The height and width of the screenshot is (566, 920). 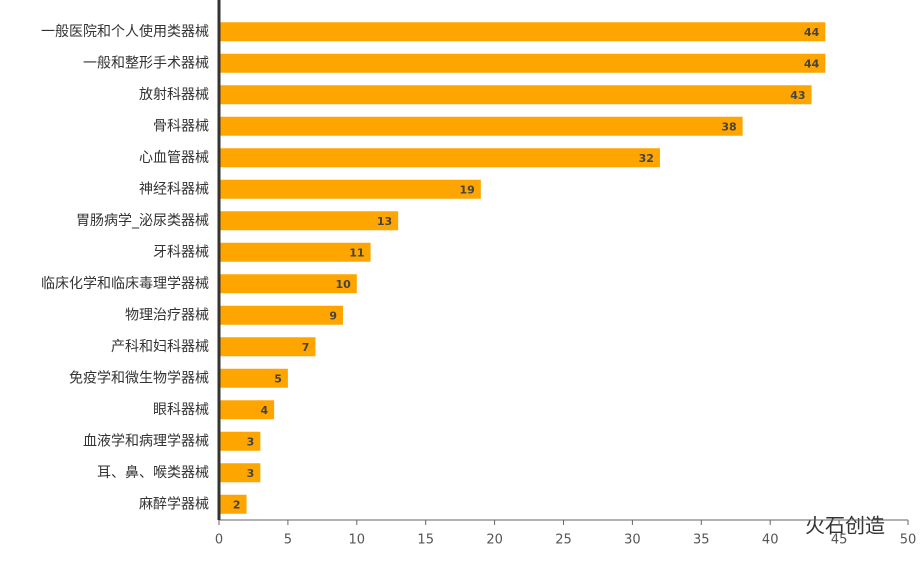 I want to click on y-tick-label: 产科和妇科器械, so click(x=160, y=346).